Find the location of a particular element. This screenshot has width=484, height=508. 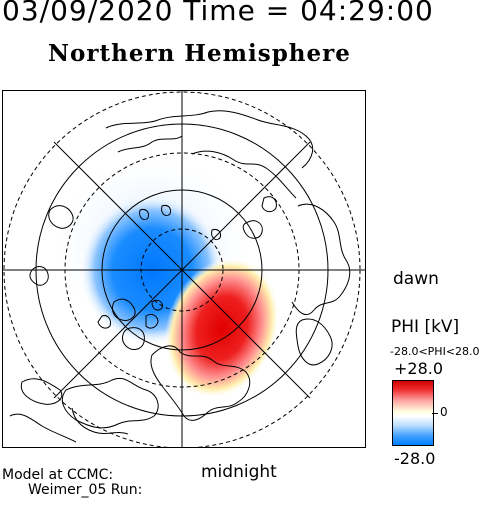

hemisphere-title: Northern Hemisphere is located at coordinates (199, 53).